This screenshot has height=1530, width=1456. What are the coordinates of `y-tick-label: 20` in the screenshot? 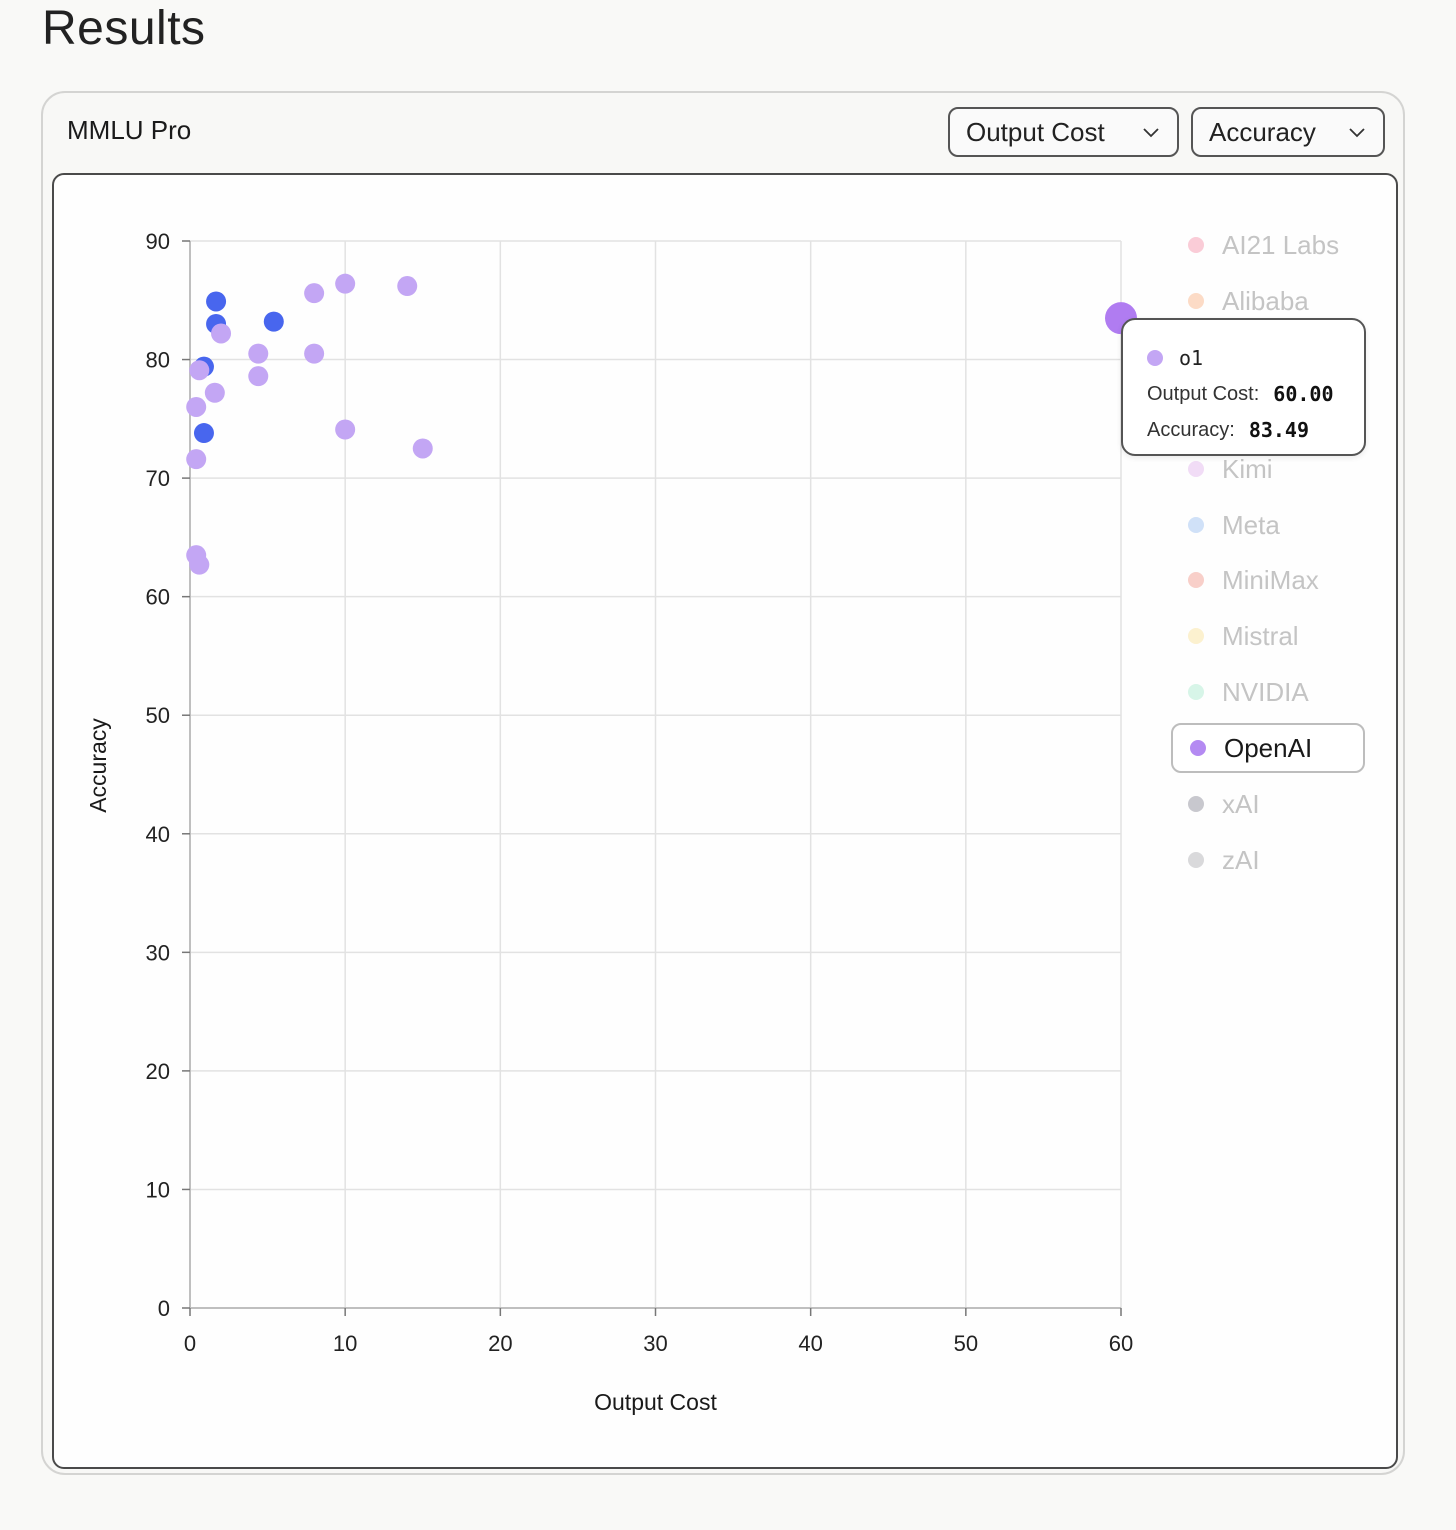 It's located at (158, 1071).